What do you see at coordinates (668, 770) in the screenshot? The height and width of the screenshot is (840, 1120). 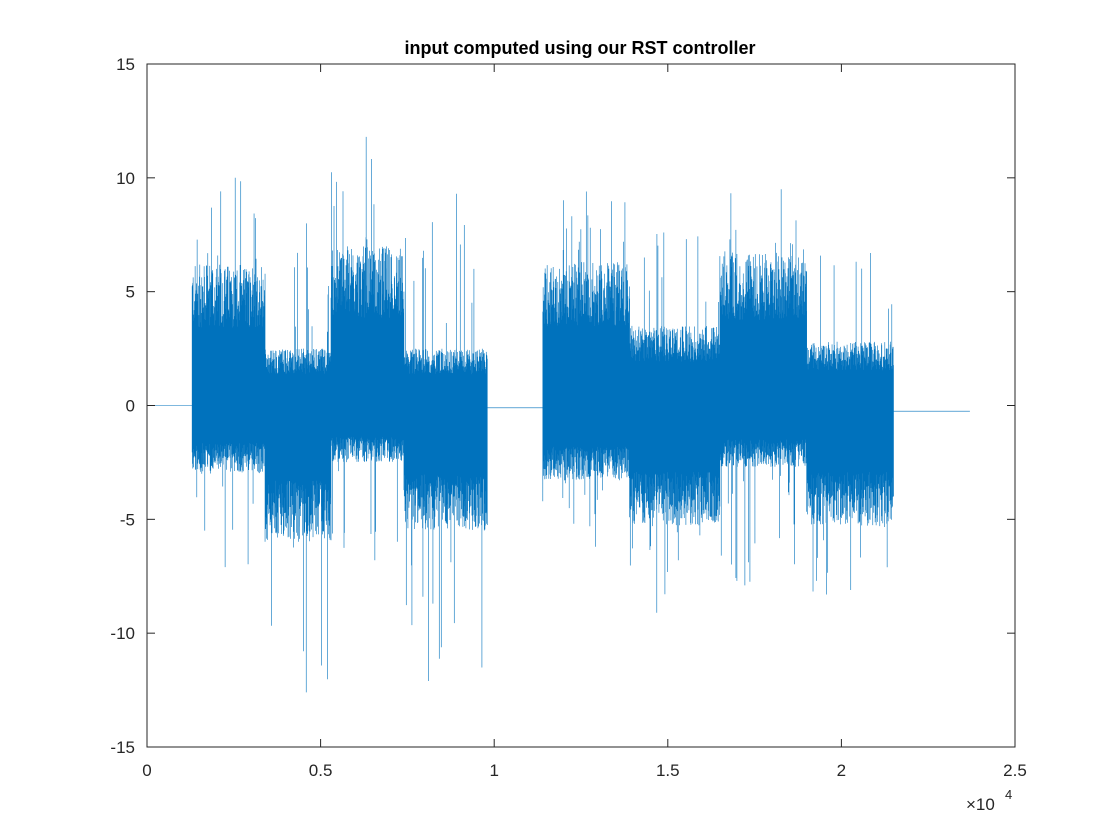 I see `x-tick-label: 1.5` at bounding box center [668, 770].